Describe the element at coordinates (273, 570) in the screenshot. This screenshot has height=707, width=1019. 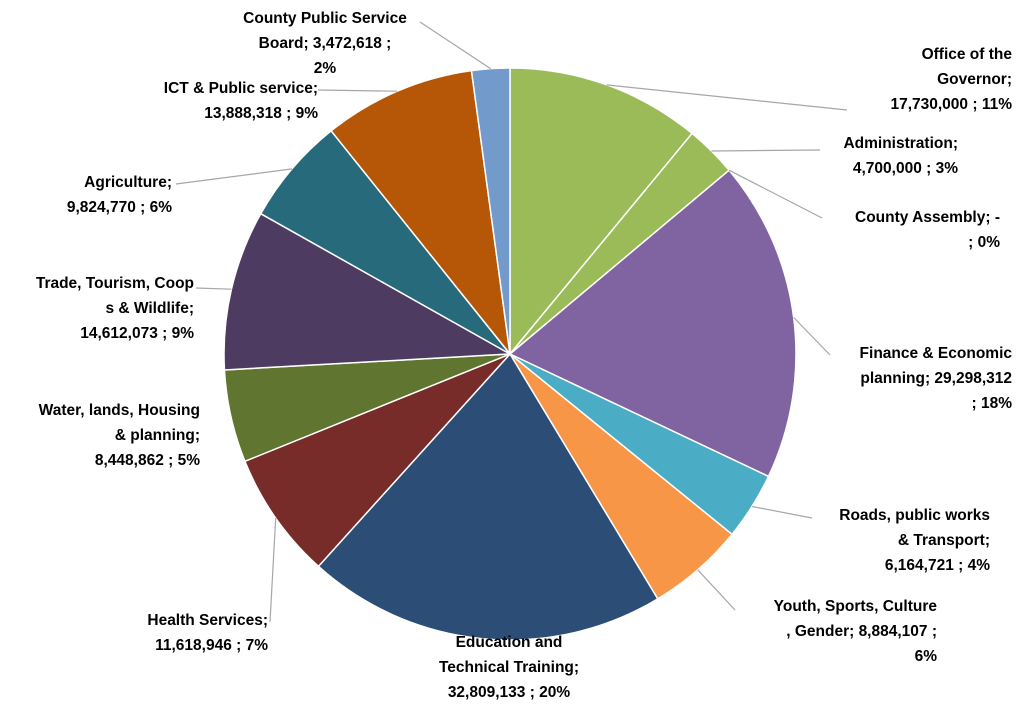
I see `leader-line-health-services` at that location.